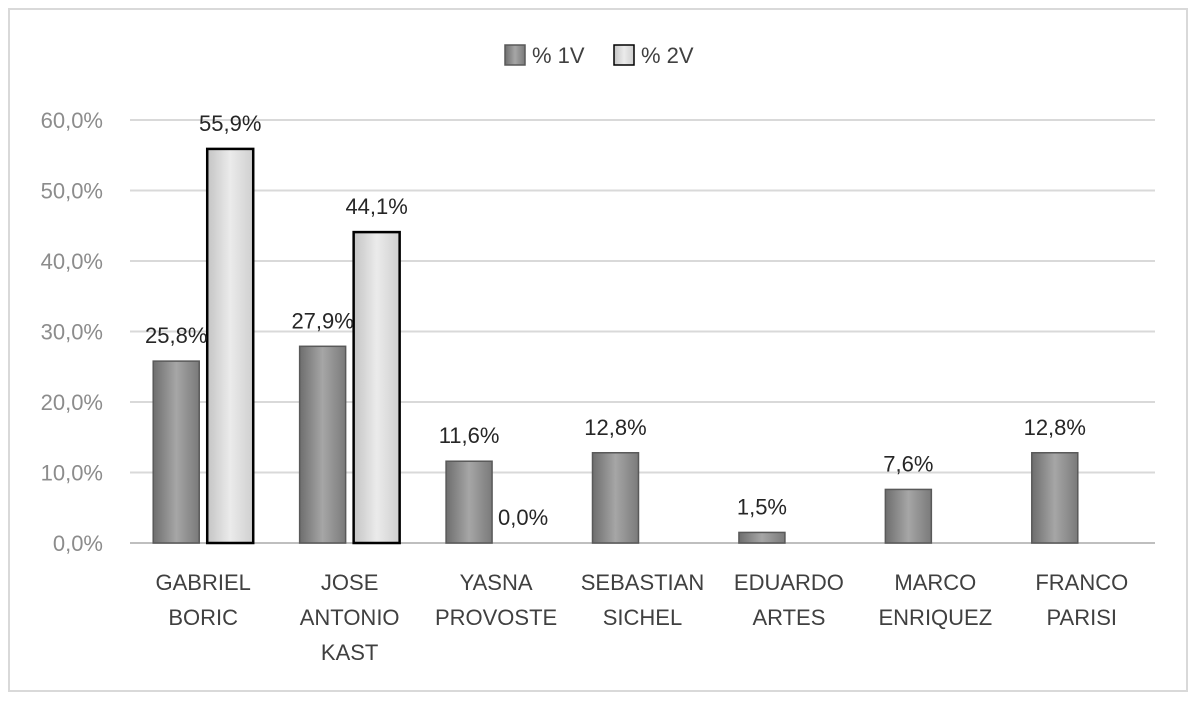  What do you see at coordinates (642, 600) in the screenshot?
I see `category-label: SEBASTIAN SICHEL` at bounding box center [642, 600].